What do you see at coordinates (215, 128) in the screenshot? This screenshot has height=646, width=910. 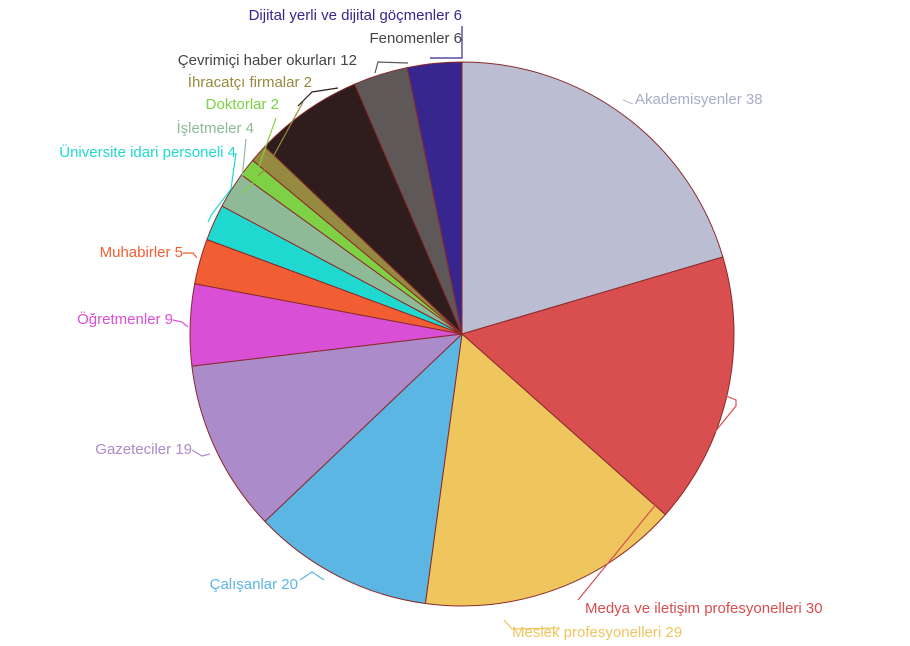 I see `slice-label-isletmeler: İşletmeler 4` at bounding box center [215, 128].